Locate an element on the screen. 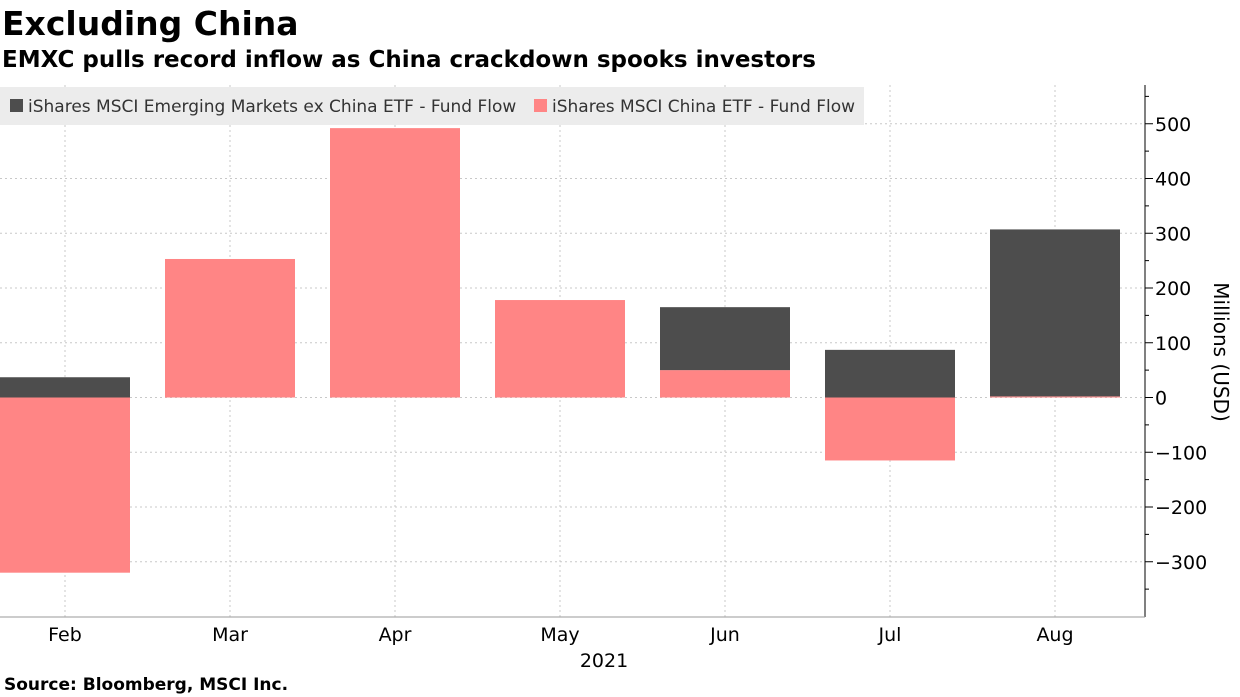 This screenshot has width=1240, height=697. x-axis-title: 2021 is located at coordinates (604, 661).